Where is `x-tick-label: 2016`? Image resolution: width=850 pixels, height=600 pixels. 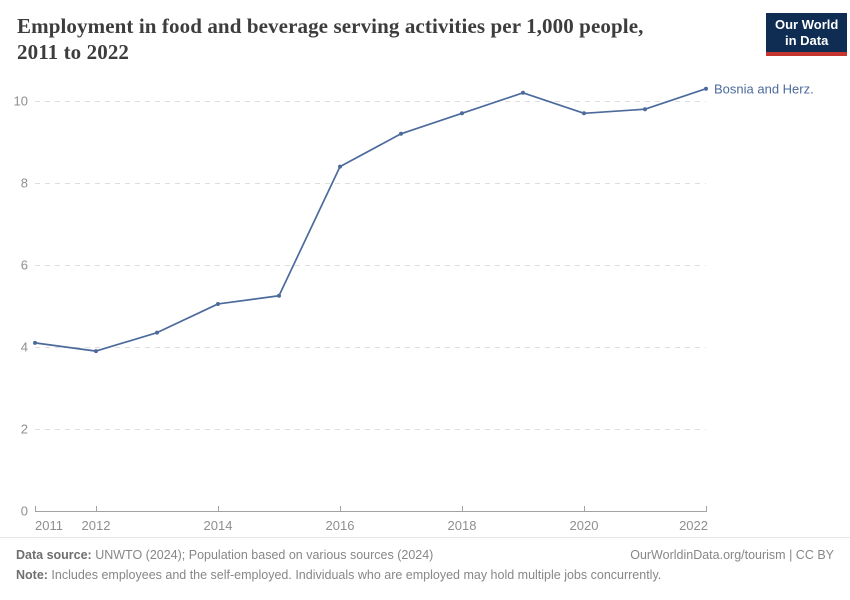
x-tick-label: 2016 is located at coordinates (340, 525).